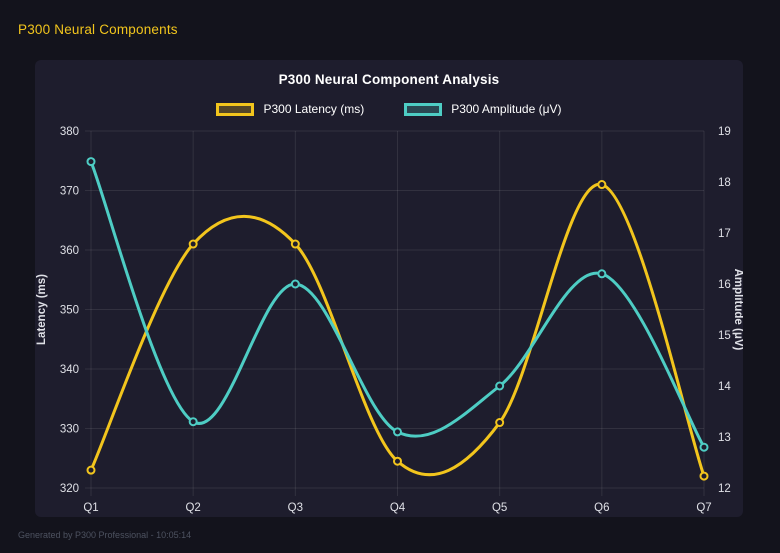 The image size is (780, 553). What do you see at coordinates (42, 309) in the screenshot?
I see `left-axis-title: Latency (ms)` at bounding box center [42, 309].